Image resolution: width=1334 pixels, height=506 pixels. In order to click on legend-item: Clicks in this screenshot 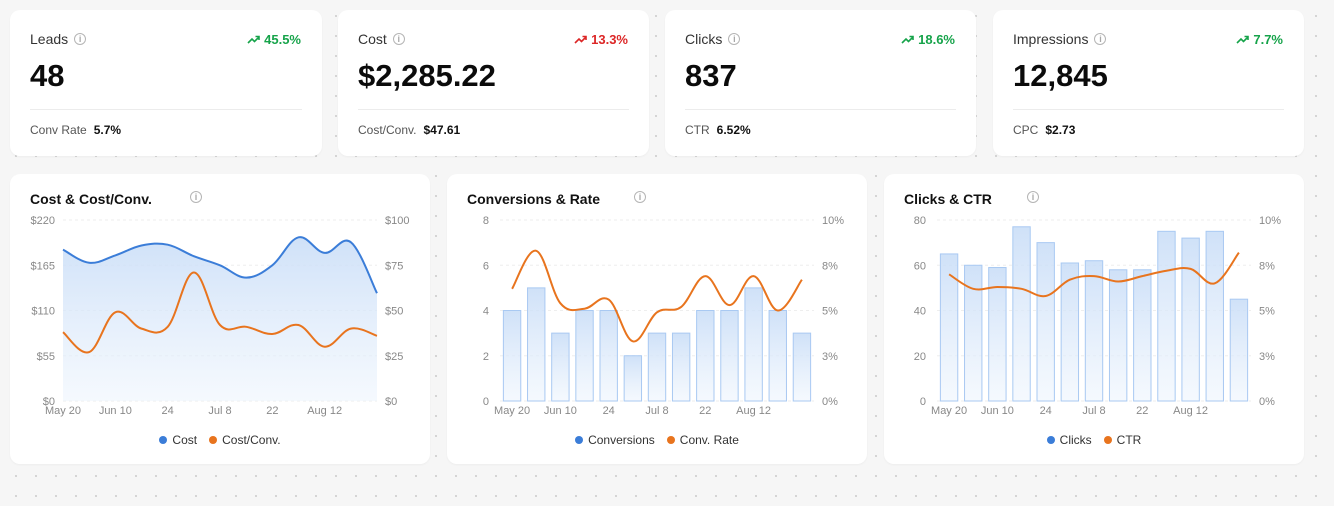, I will do `click(1069, 440)`.